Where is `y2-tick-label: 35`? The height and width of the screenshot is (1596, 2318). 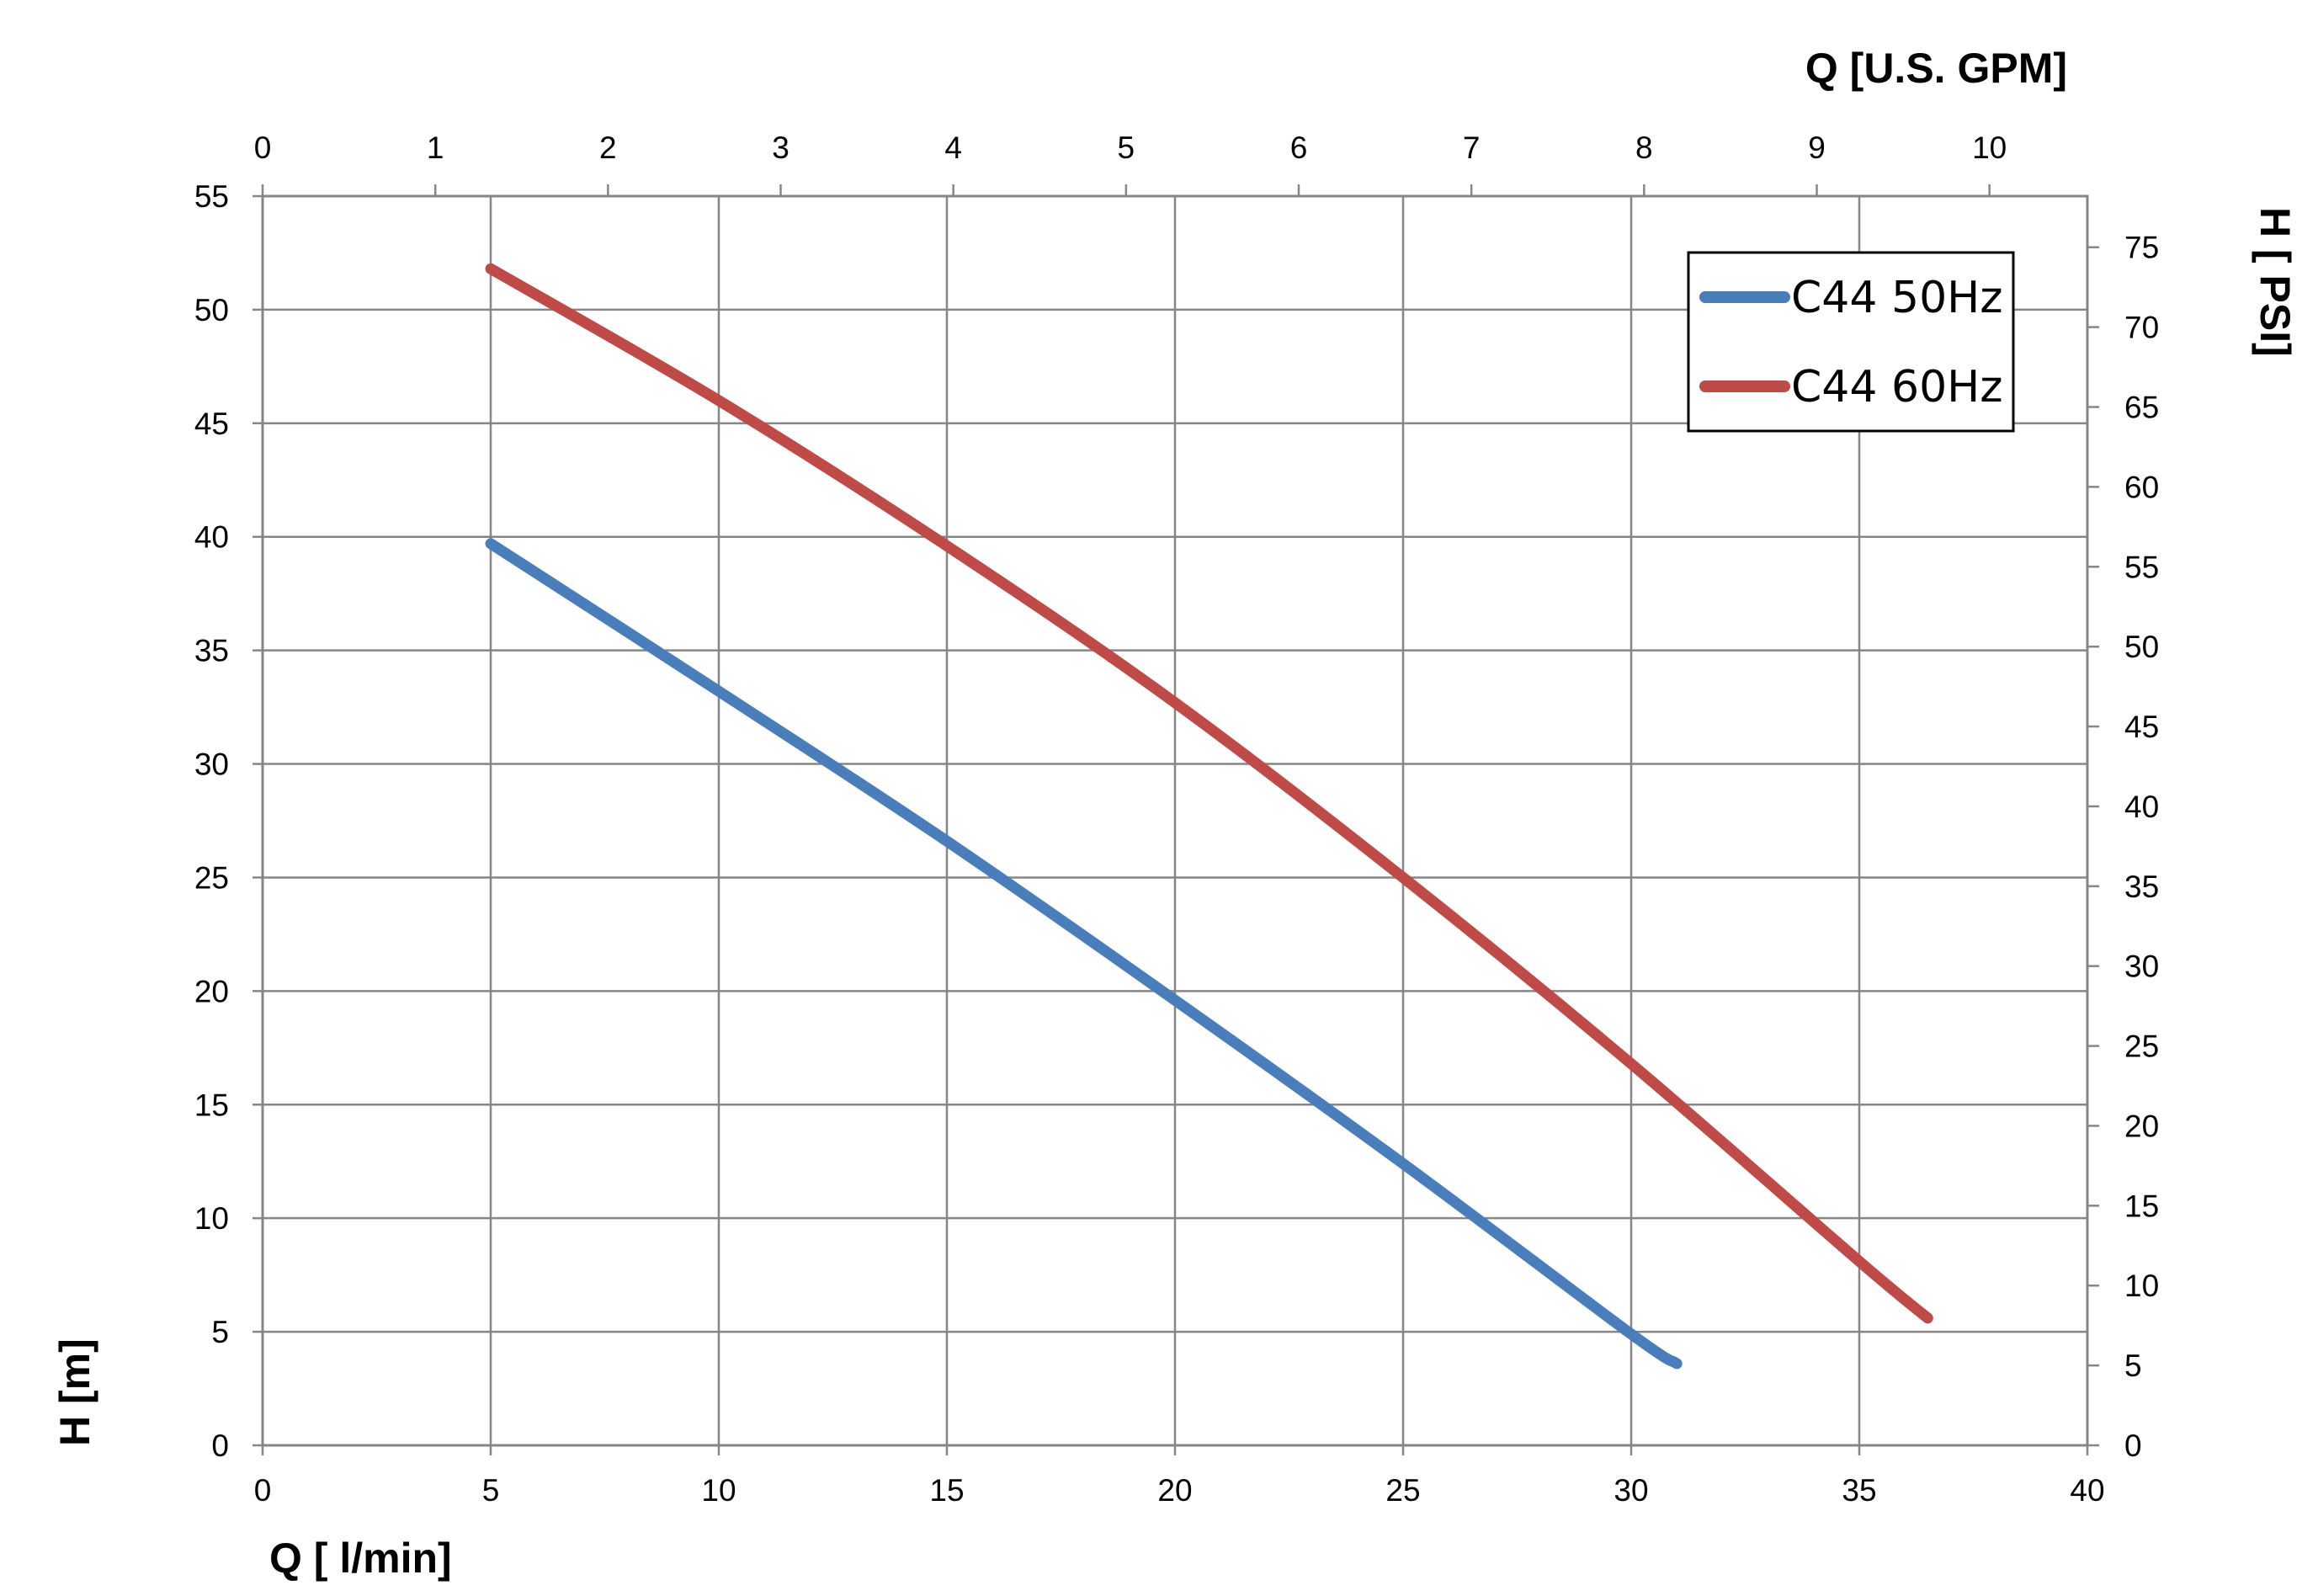
y2-tick-label: 35 is located at coordinates (2141, 887).